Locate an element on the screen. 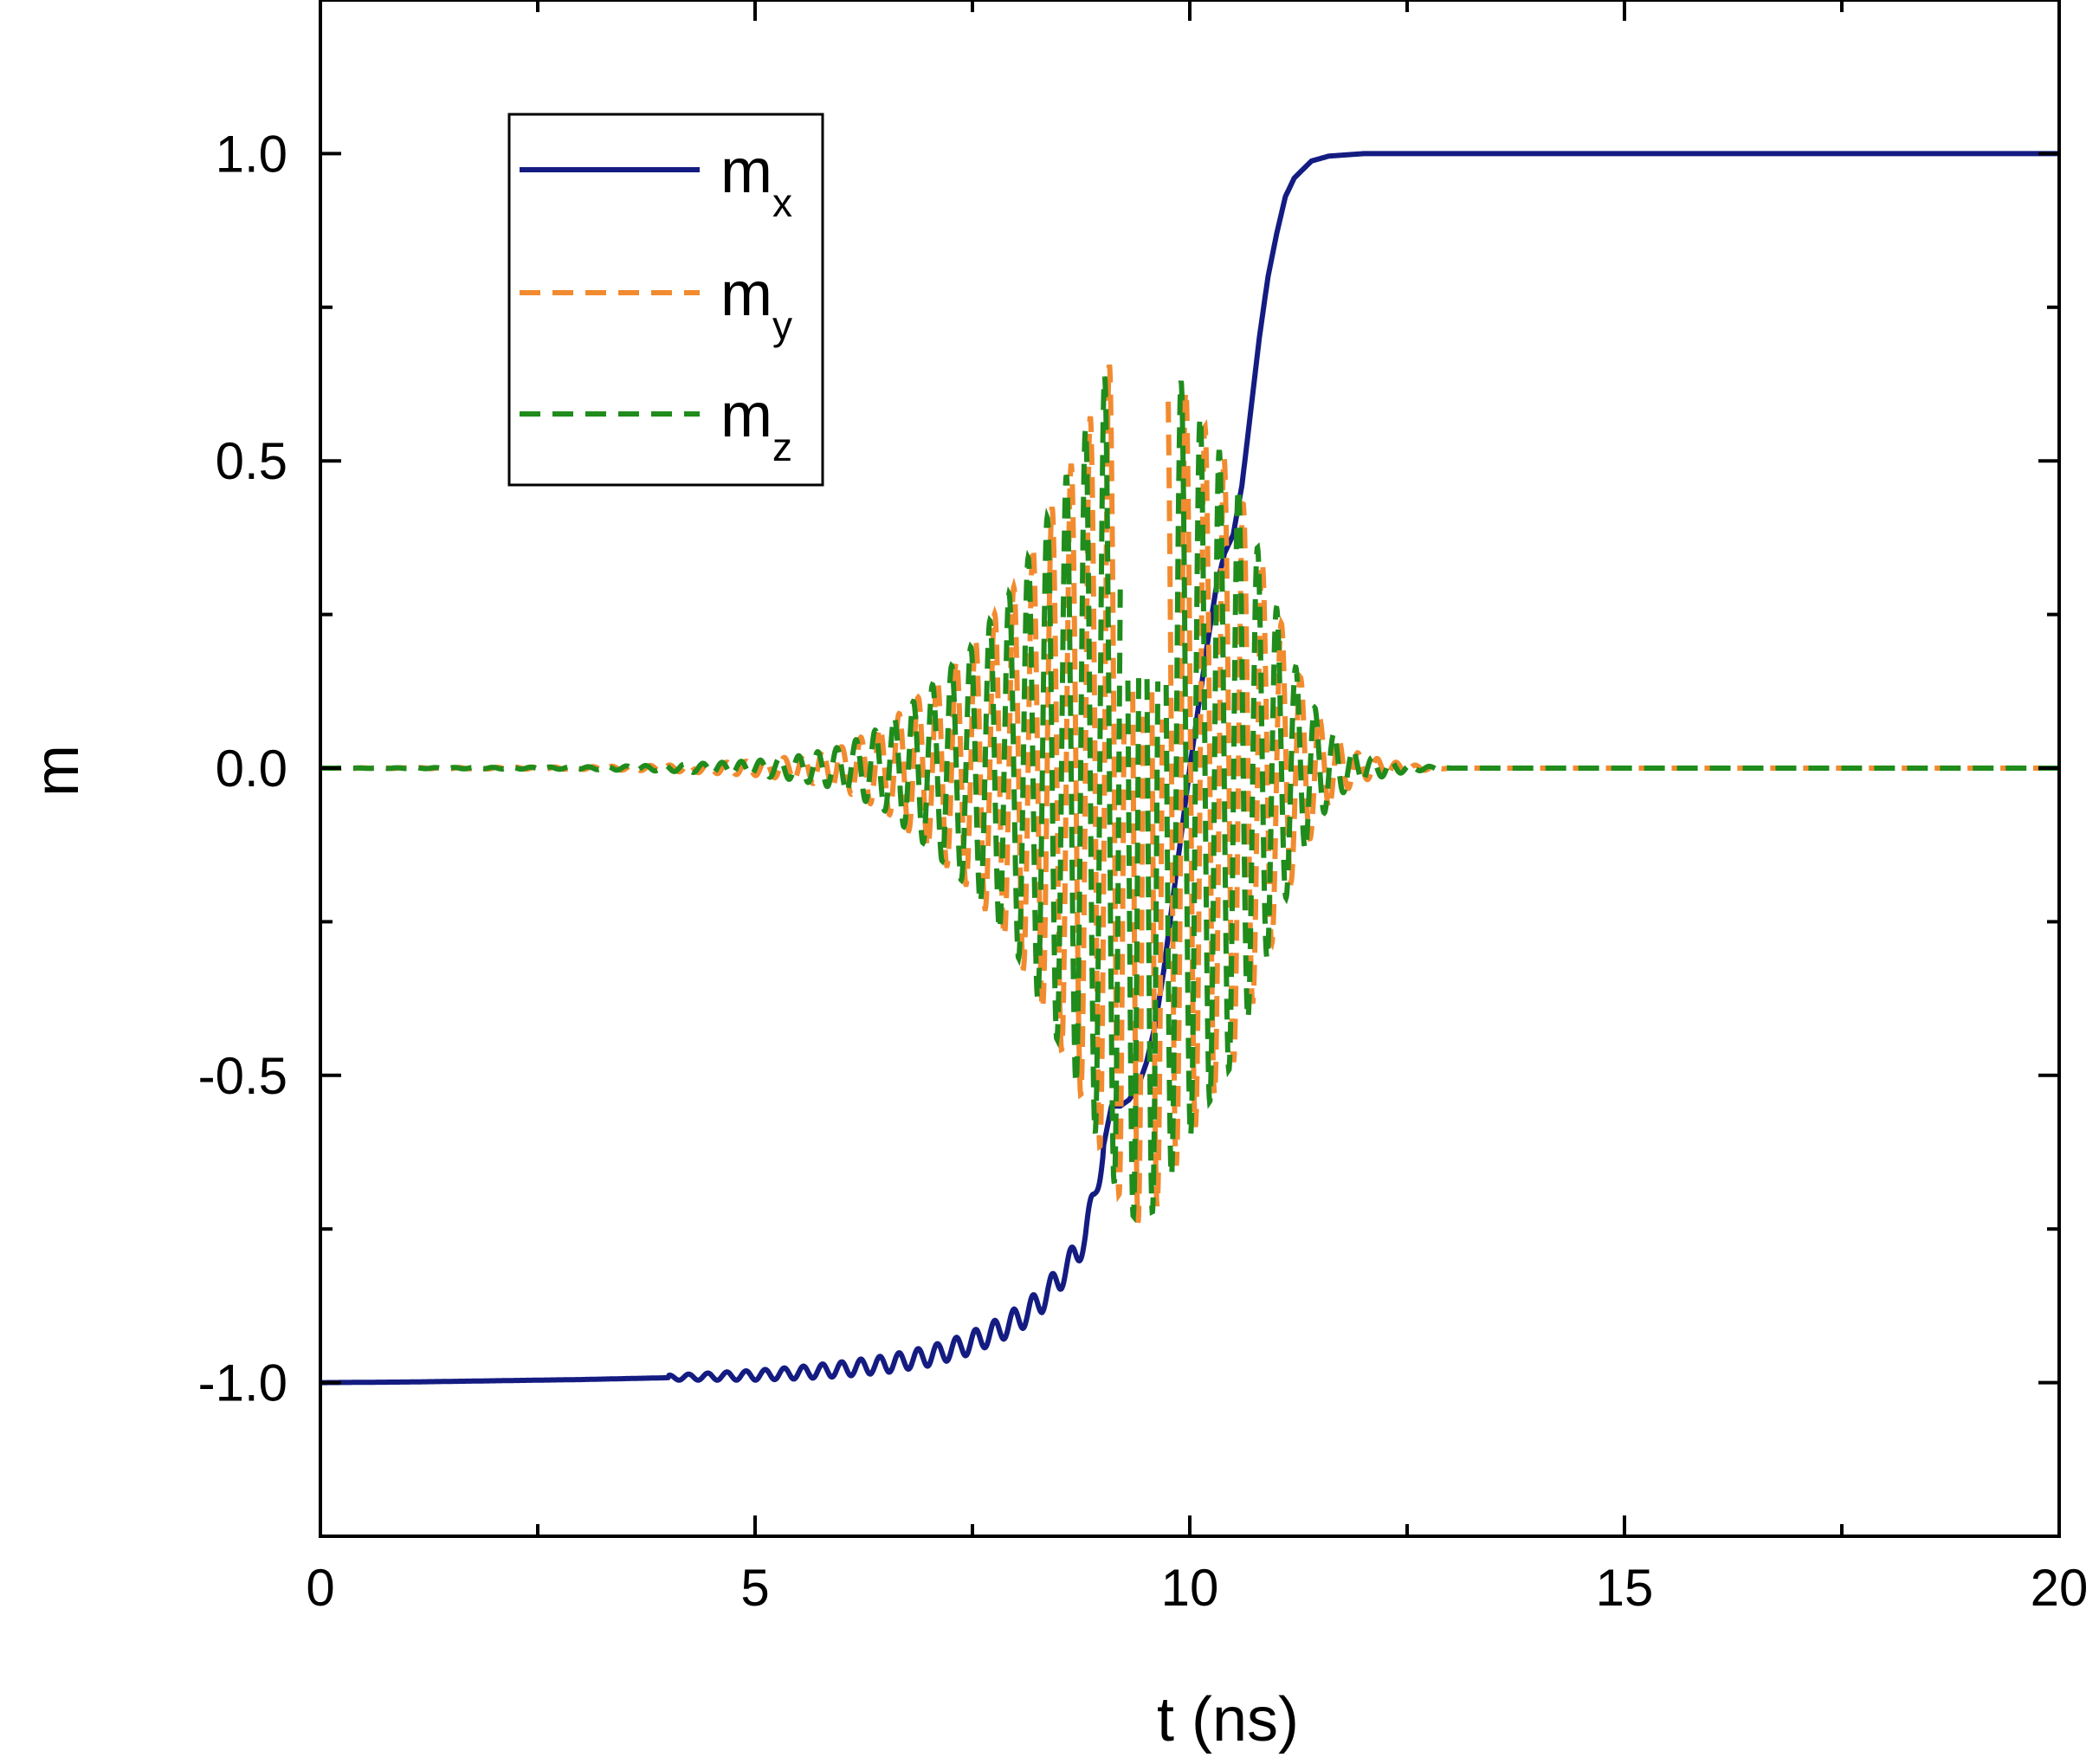 The height and width of the screenshot is (1764, 2099). x-tick-label: 0 is located at coordinates (320, 1588).